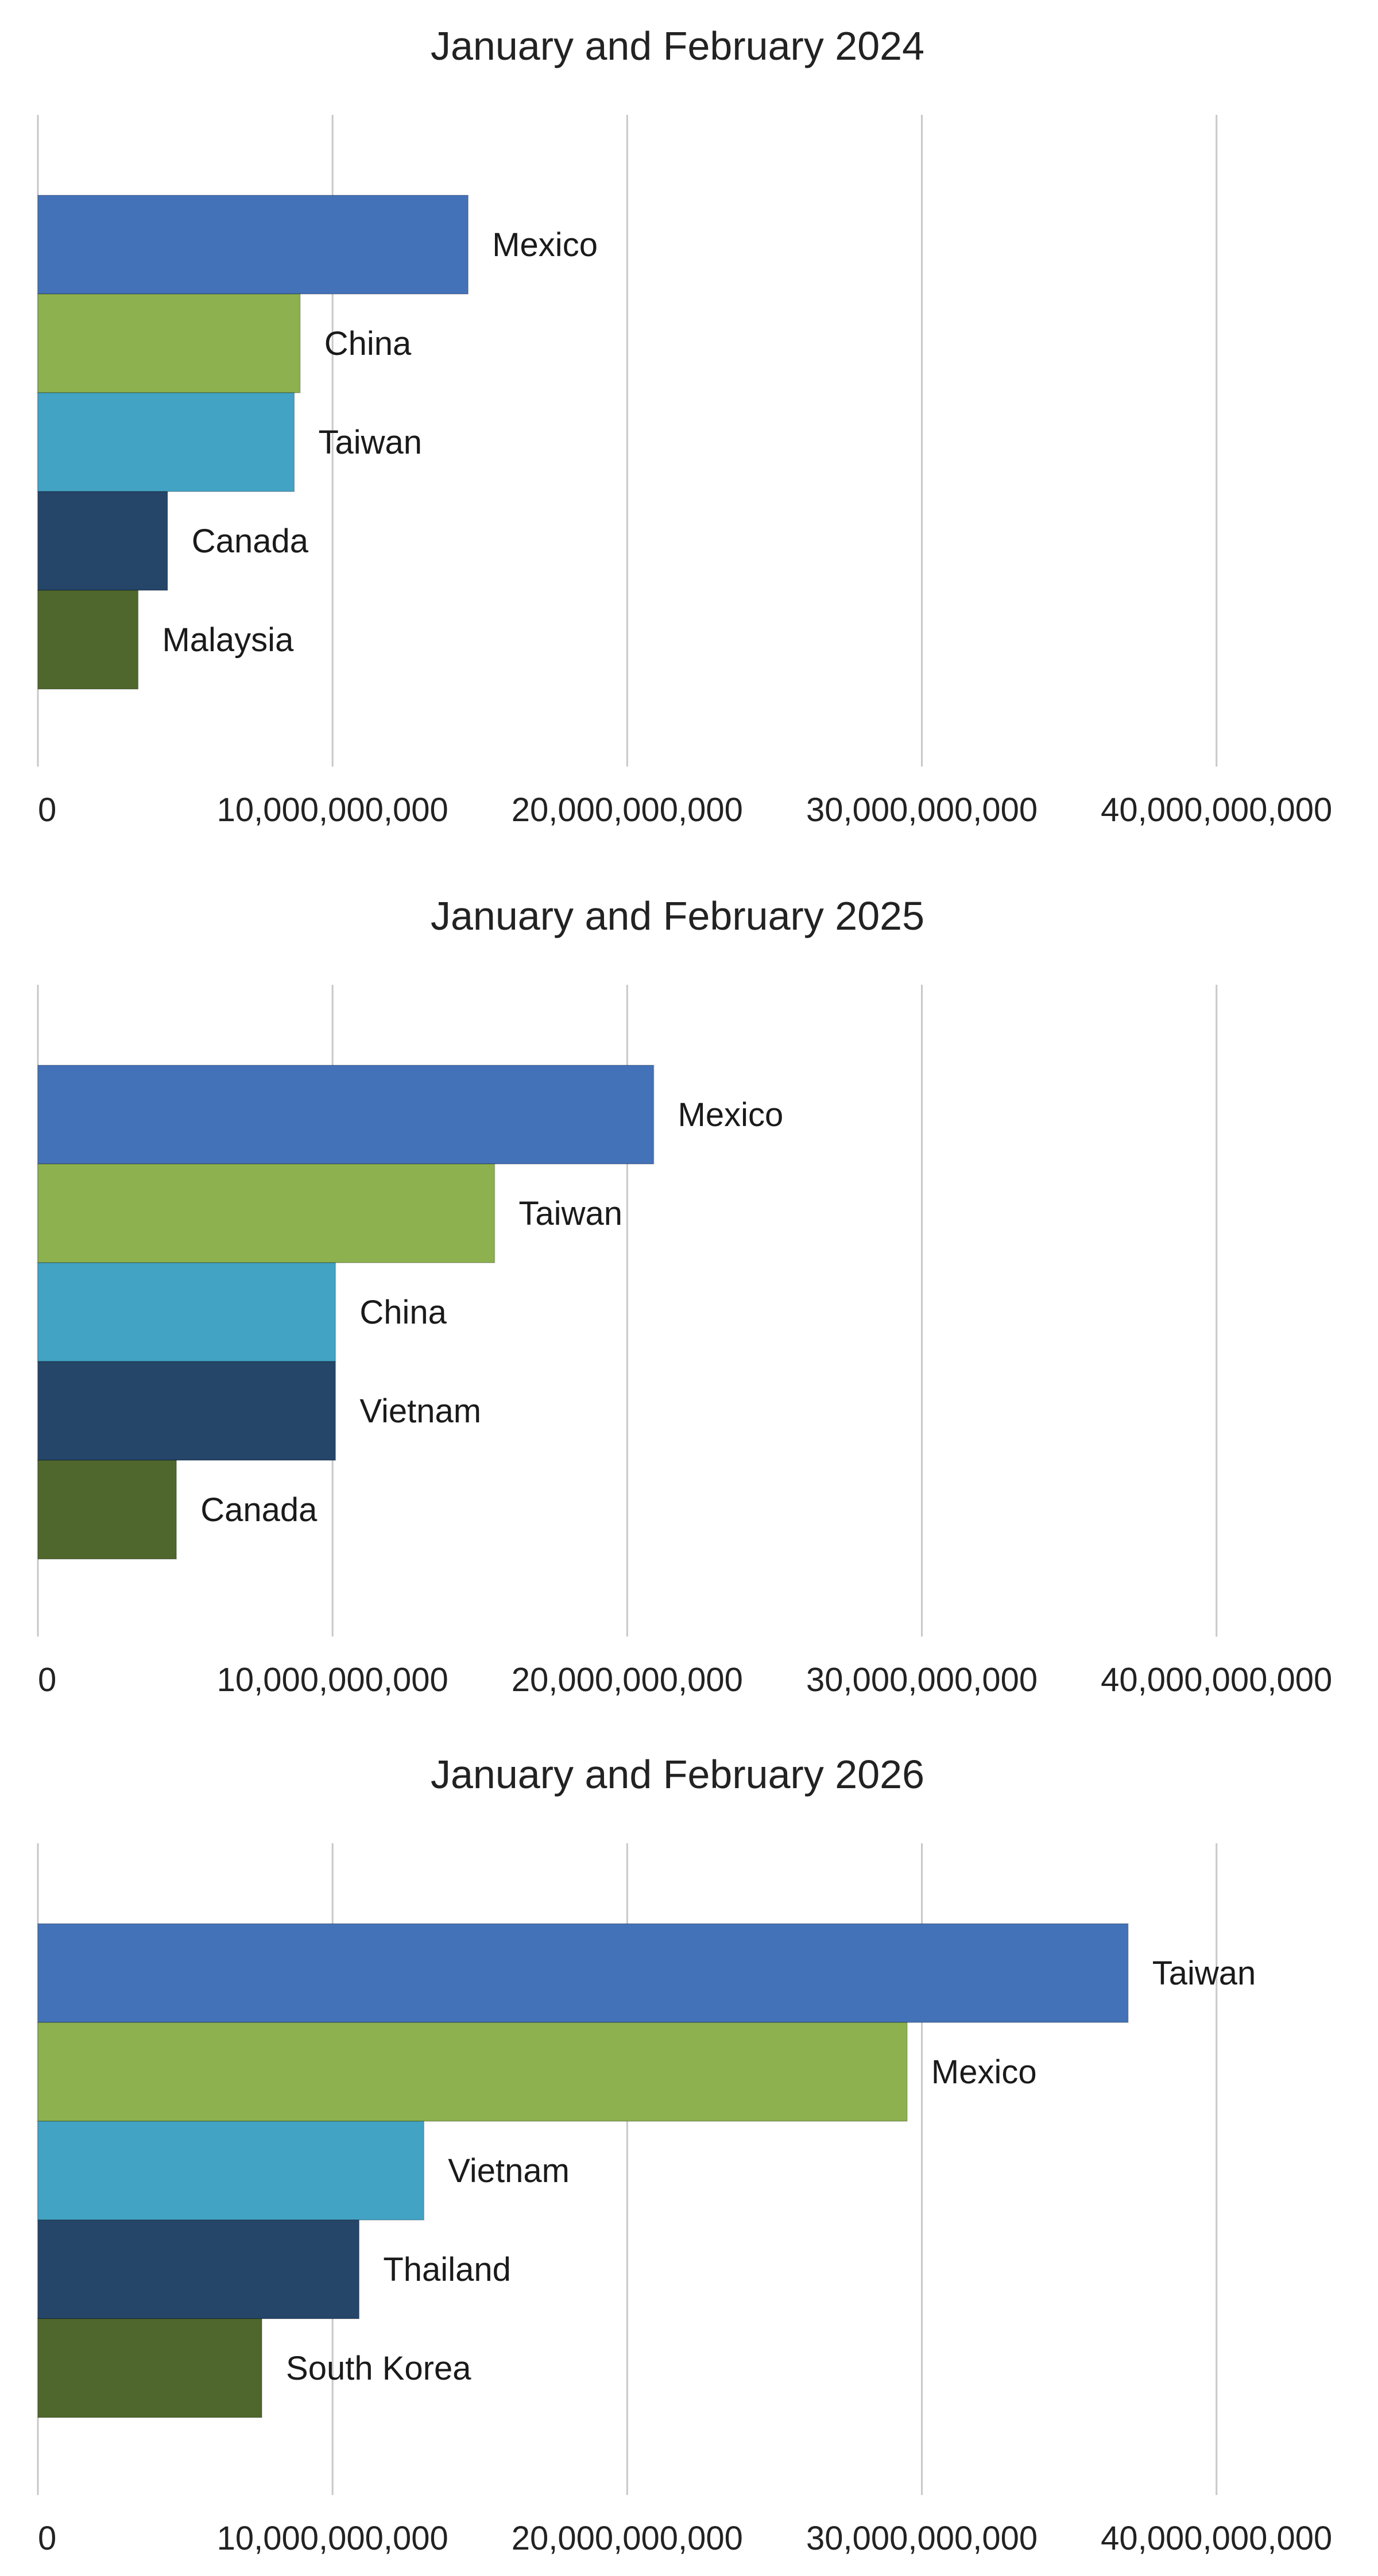 Image resolution: width=1378 pixels, height=2576 pixels. I want to click on chart-title: January and February 2025, so click(677, 916).